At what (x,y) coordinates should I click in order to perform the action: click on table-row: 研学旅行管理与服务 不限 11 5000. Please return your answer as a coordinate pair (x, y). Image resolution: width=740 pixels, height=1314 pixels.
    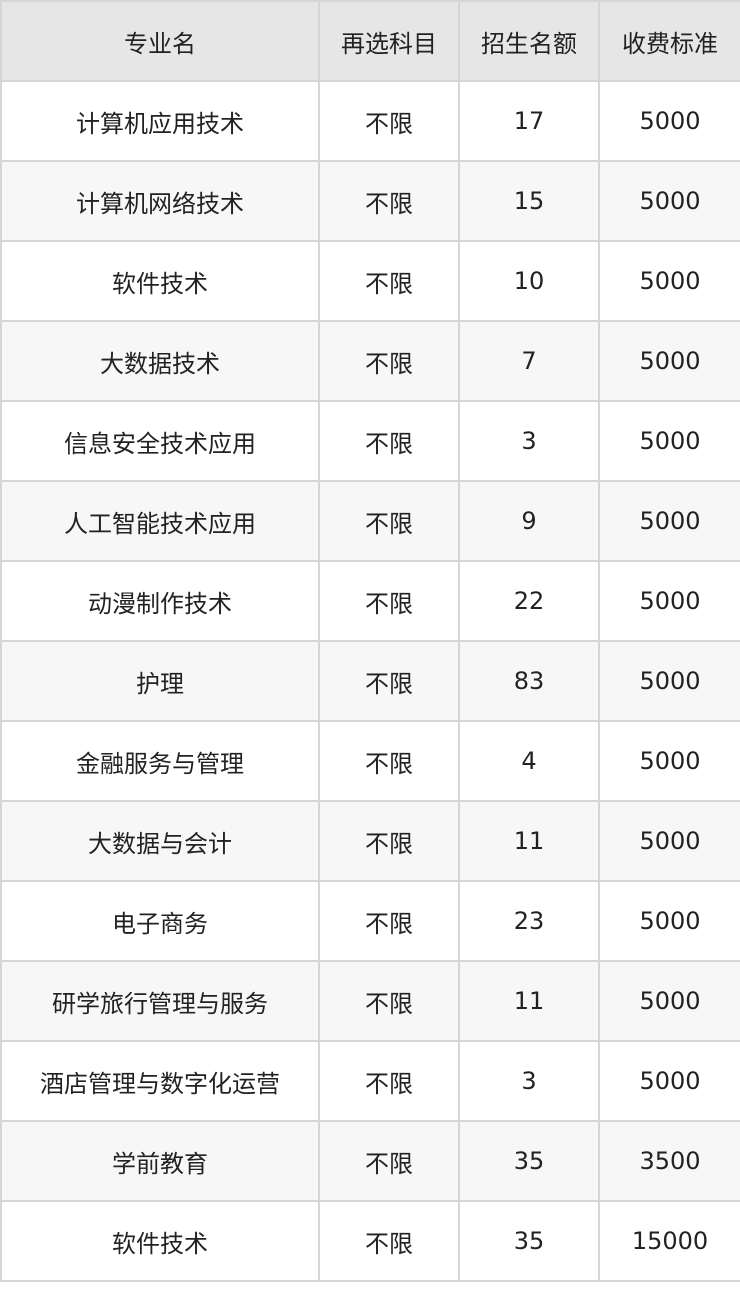
    Looking at the image, I should click on (370, 1001).